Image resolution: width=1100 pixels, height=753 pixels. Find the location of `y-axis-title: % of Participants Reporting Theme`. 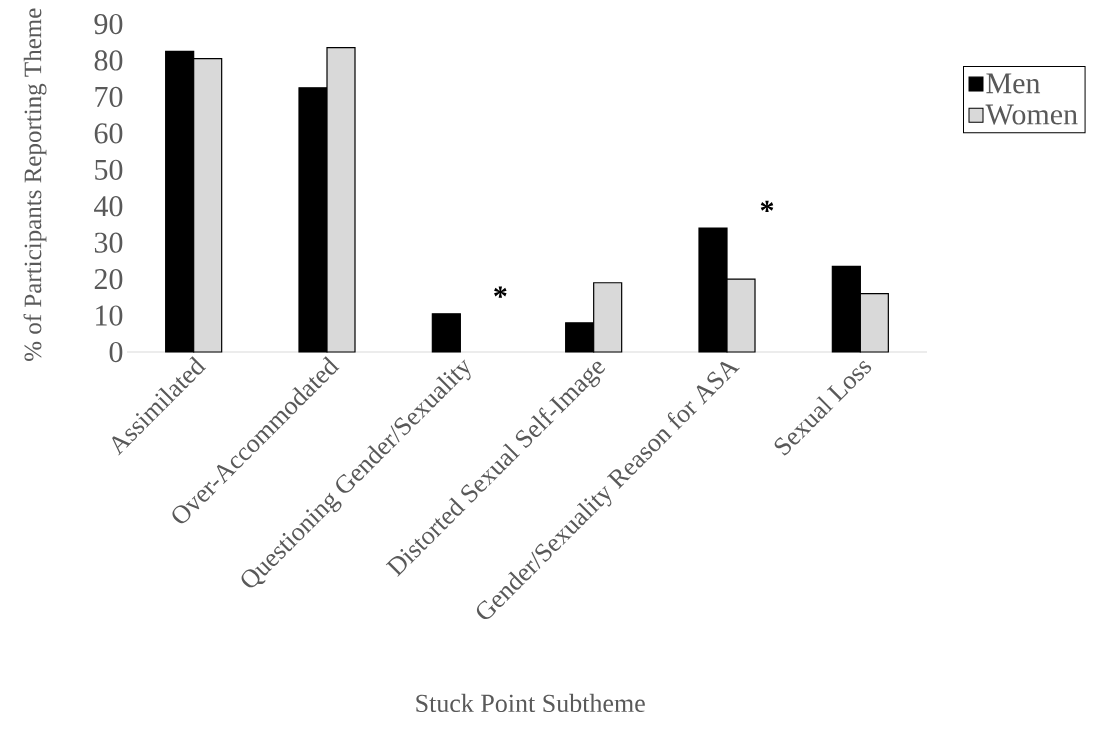

y-axis-title: % of Participants Reporting Theme is located at coordinates (35, 184).